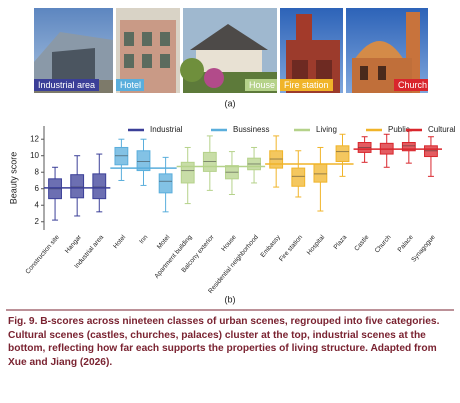 This screenshot has width=460, height=403. What do you see at coordinates (230, 299) in the screenshot?
I see `panel-label: (b)` at bounding box center [230, 299].